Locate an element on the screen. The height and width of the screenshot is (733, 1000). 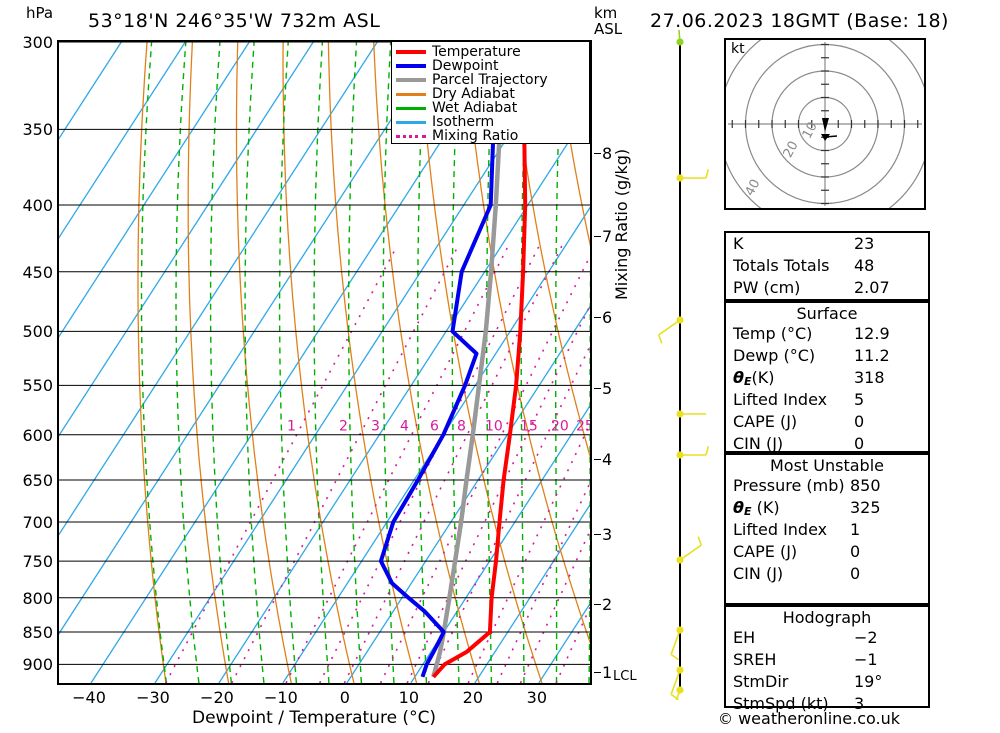
copyright-notice: © weatheronline.co.uk is located at coordinates (809, 718).